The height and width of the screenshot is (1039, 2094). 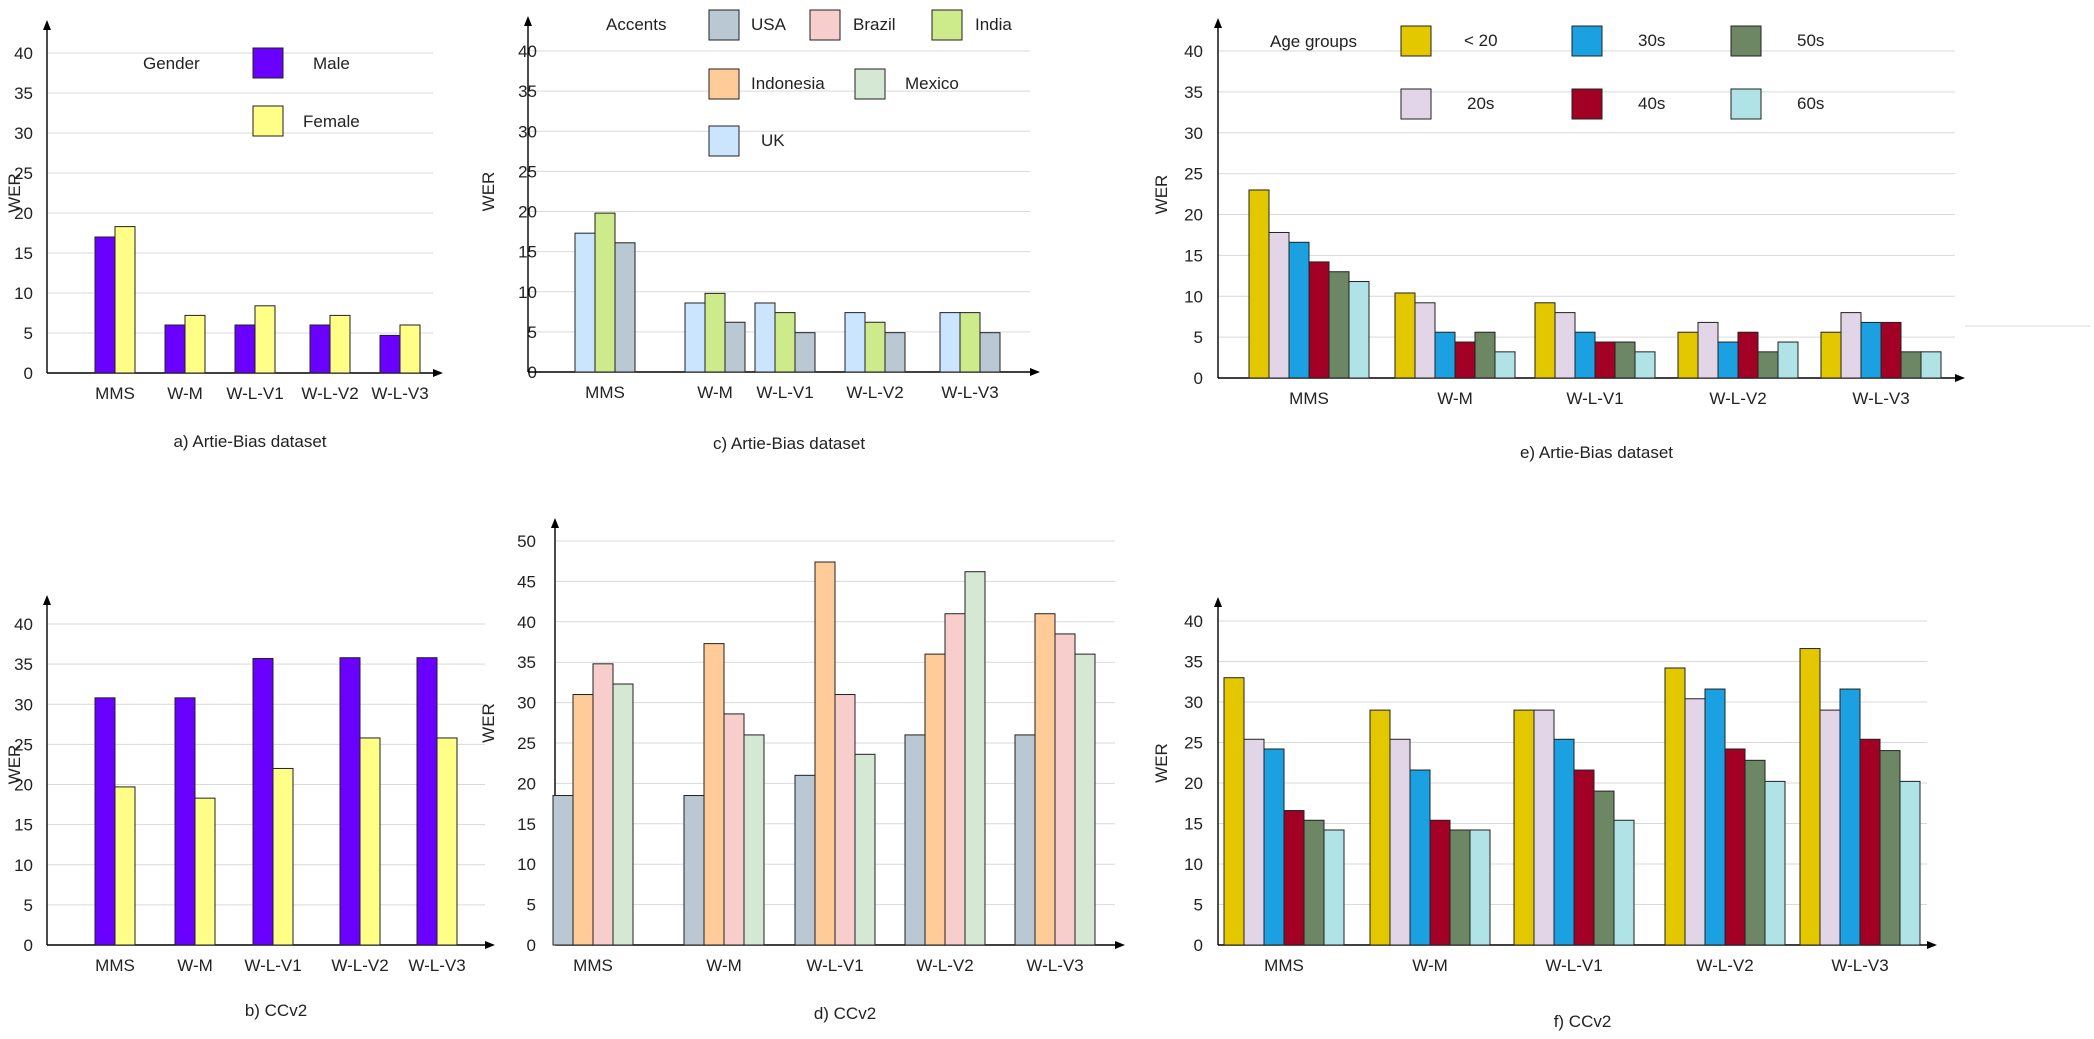 I want to click on legend-label: 30s, so click(x=1651, y=40).